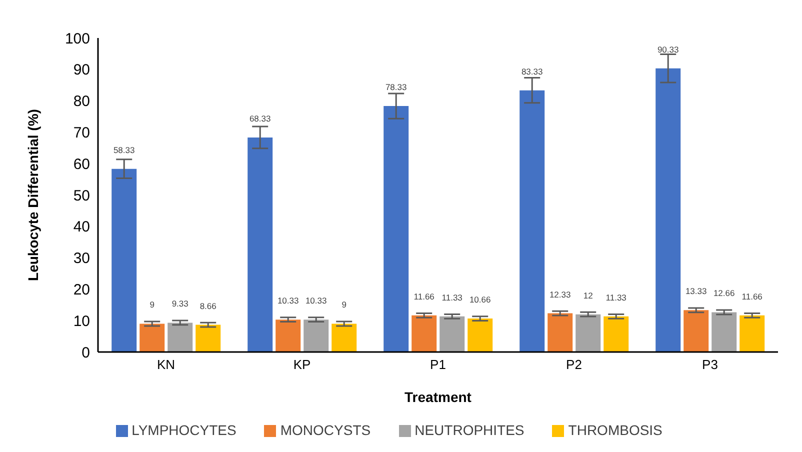  I want to click on data-label: 8.66, so click(208, 305).